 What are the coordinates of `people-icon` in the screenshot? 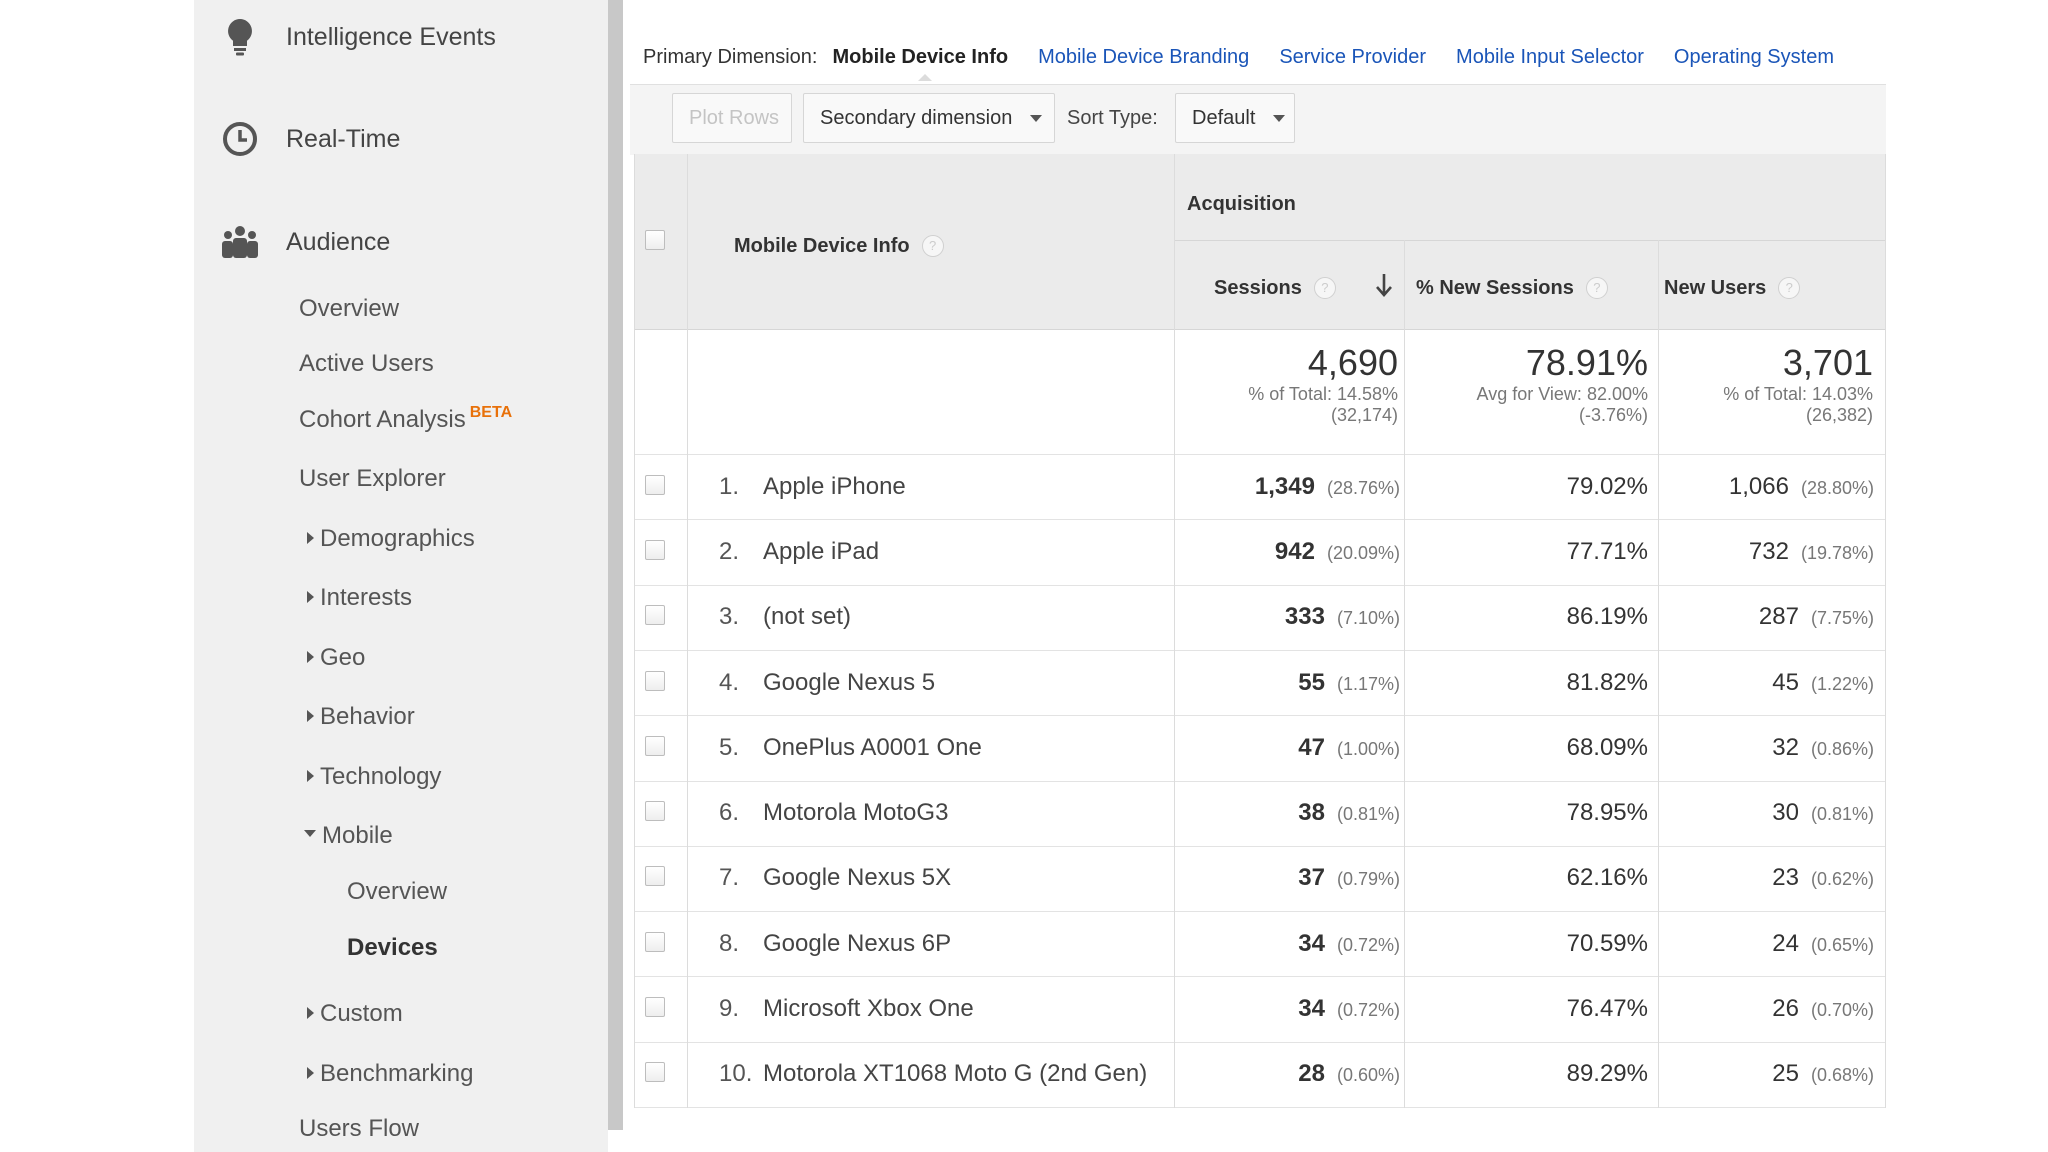 It's located at (240, 242).